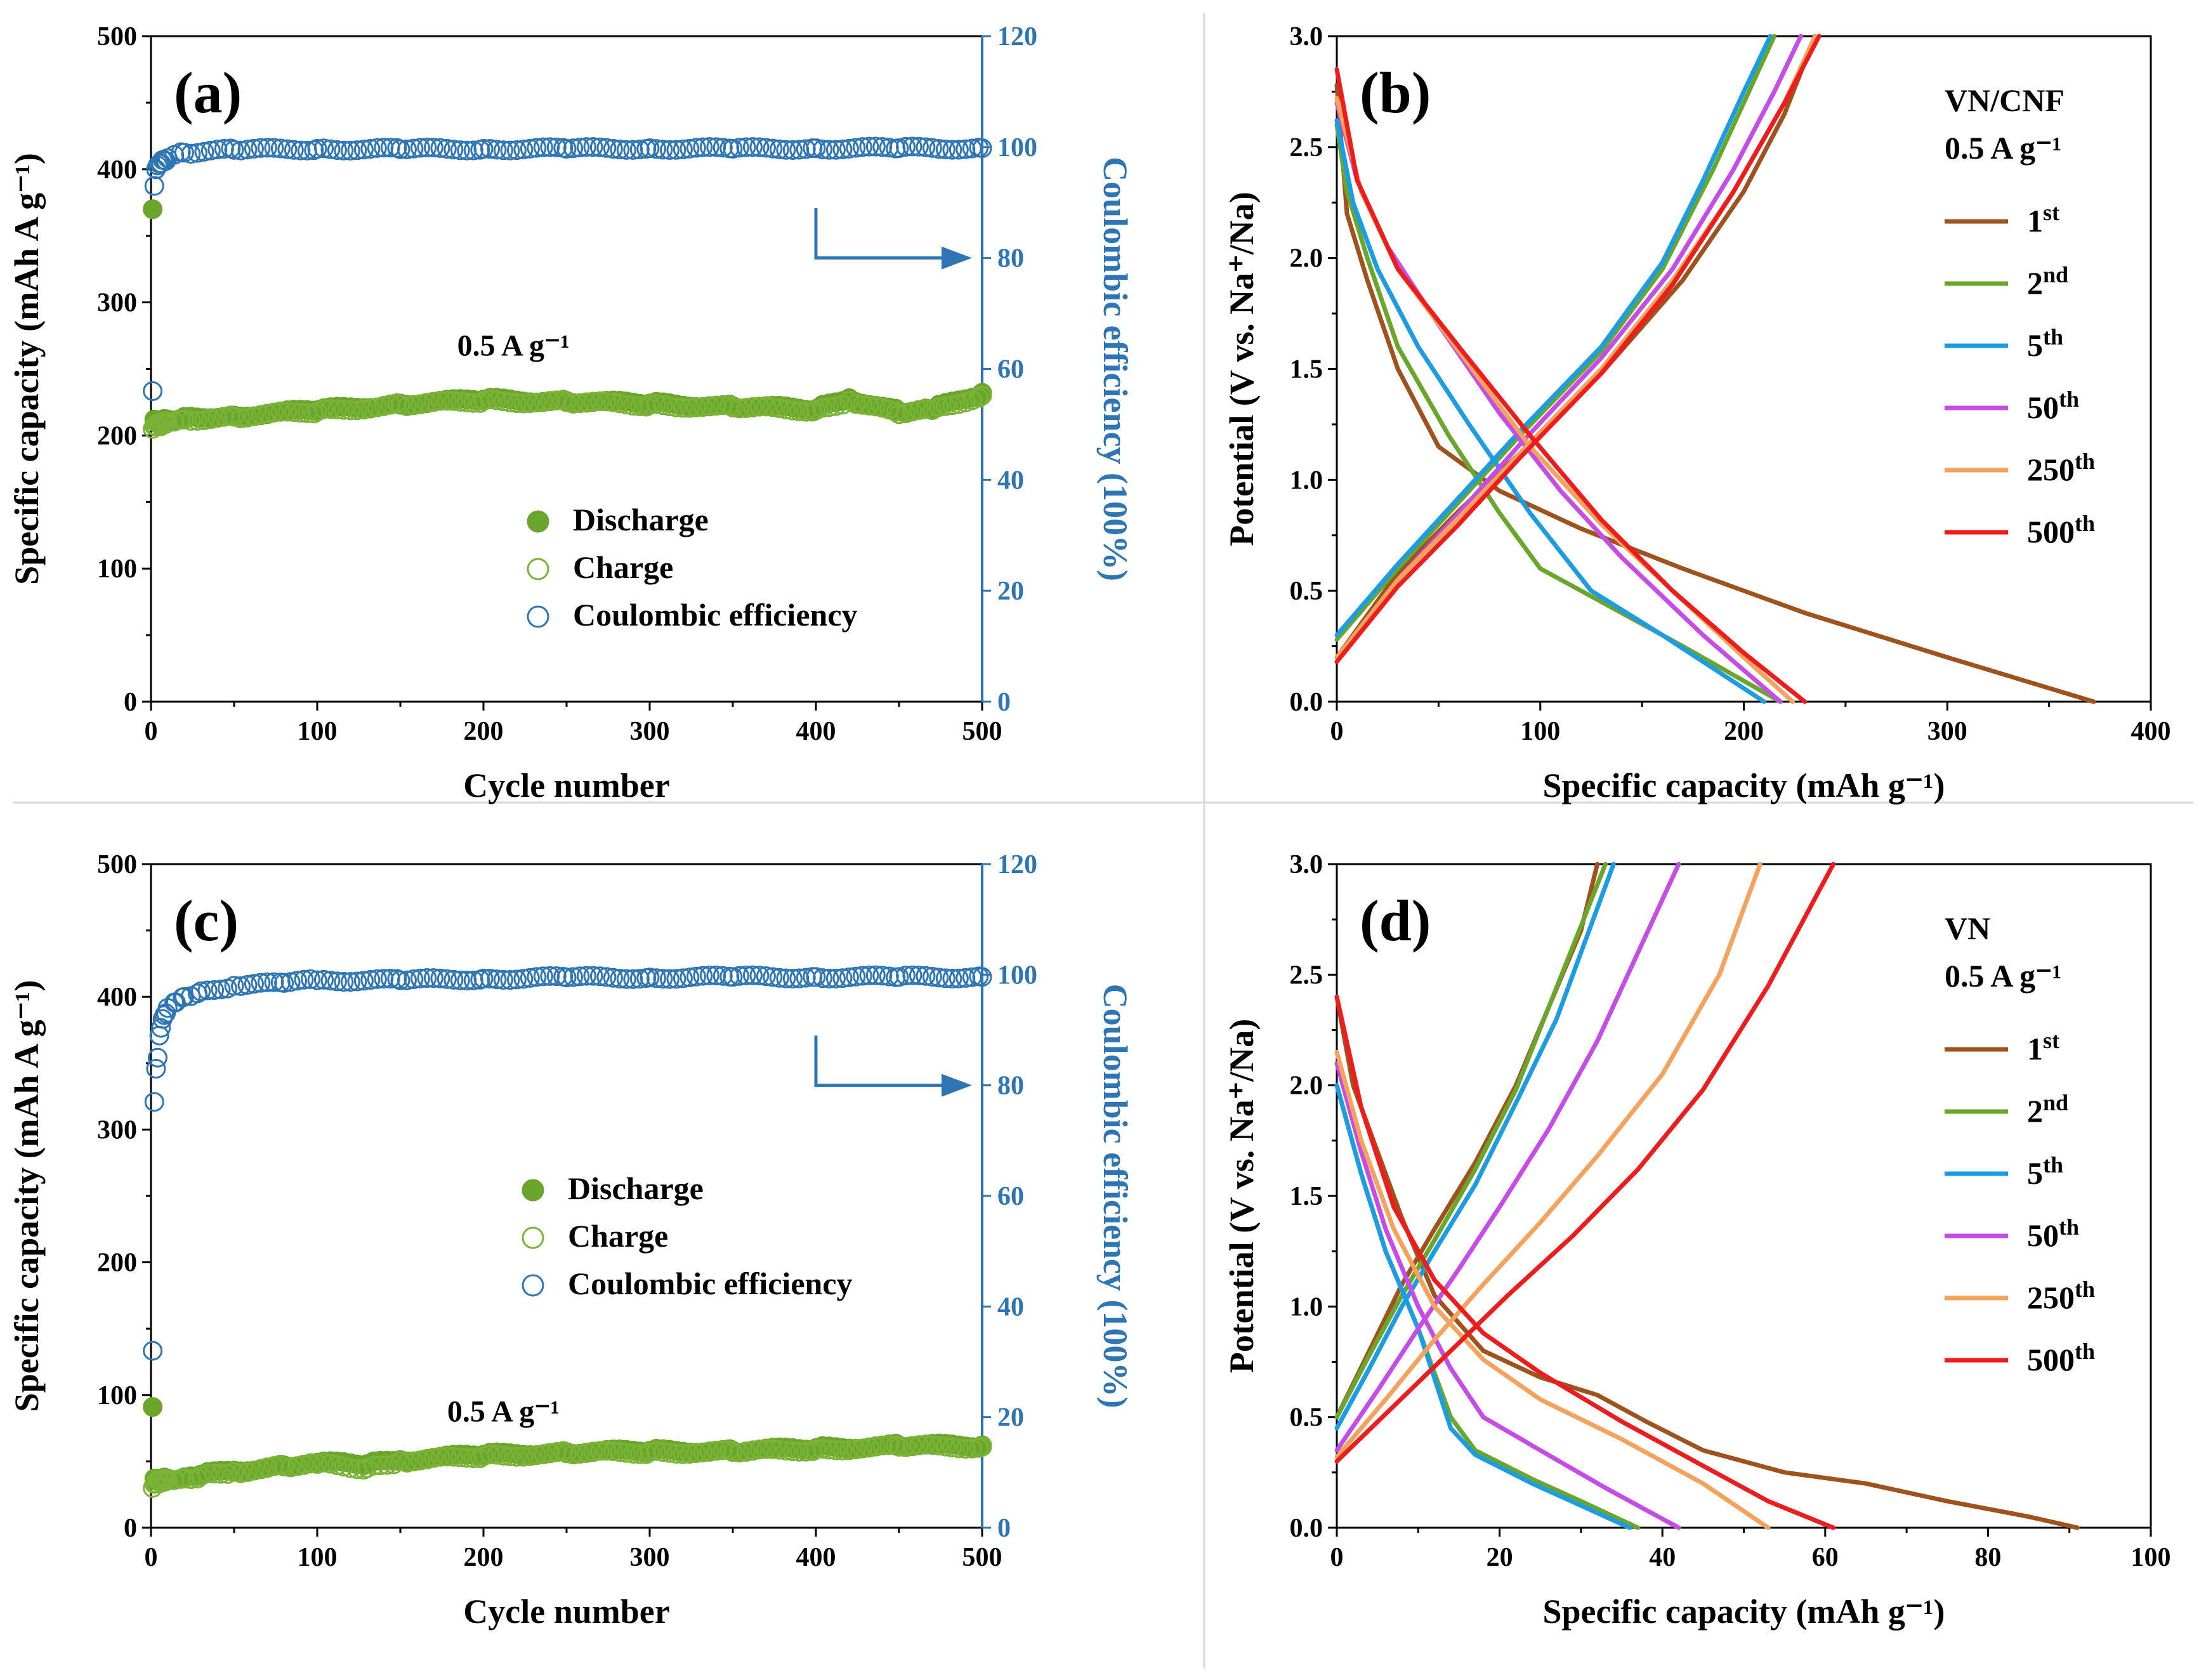  What do you see at coordinates (1743, 785) in the screenshot?
I see `x-axis-title: Specific capacity (mAh g⁻¹)` at bounding box center [1743, 785].